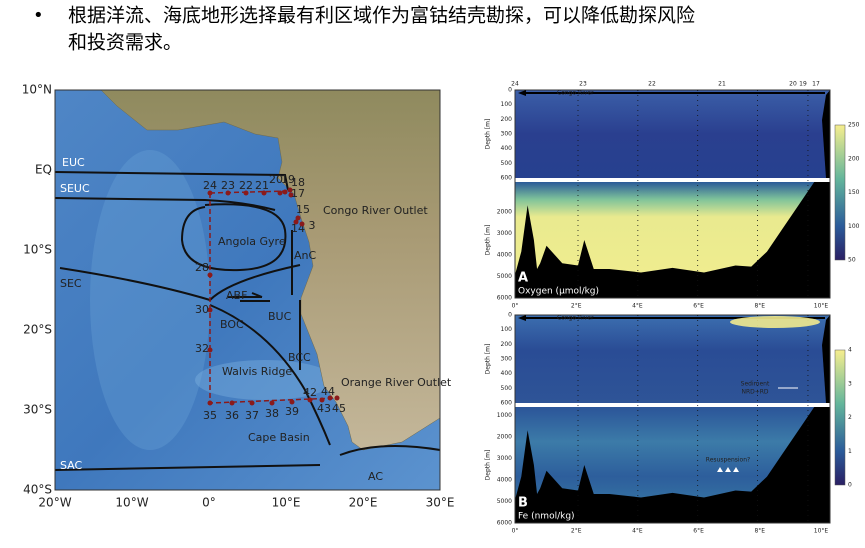 The image size is (865, 548). Describe the element at coordinates (558, 292) in the screenshot. I see `panel-variable: Oxygen (μmol/kg)` at that location.